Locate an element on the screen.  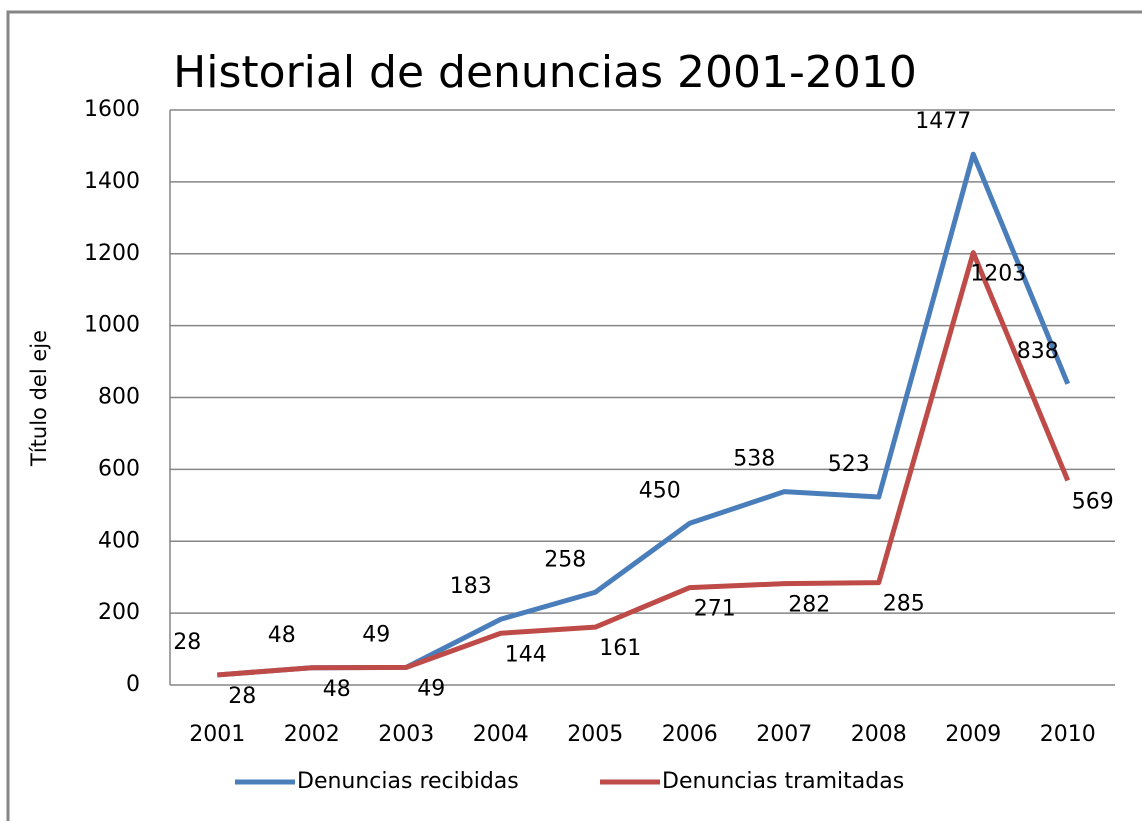
x-tick-label: 2003 is located at coordinates (406, 734).